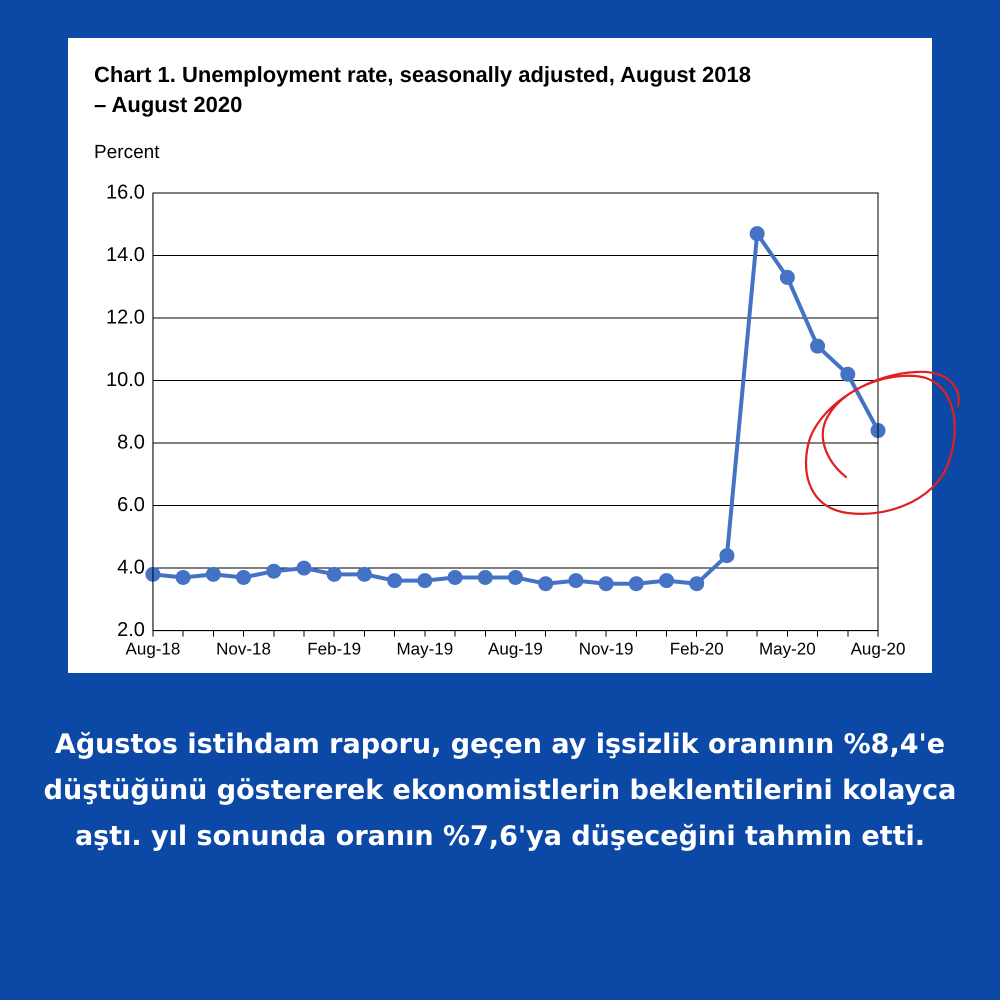  Describe the element at coordinates (131, 630) in the screenshot. I see `y-tick-label: 2.0` at that location.